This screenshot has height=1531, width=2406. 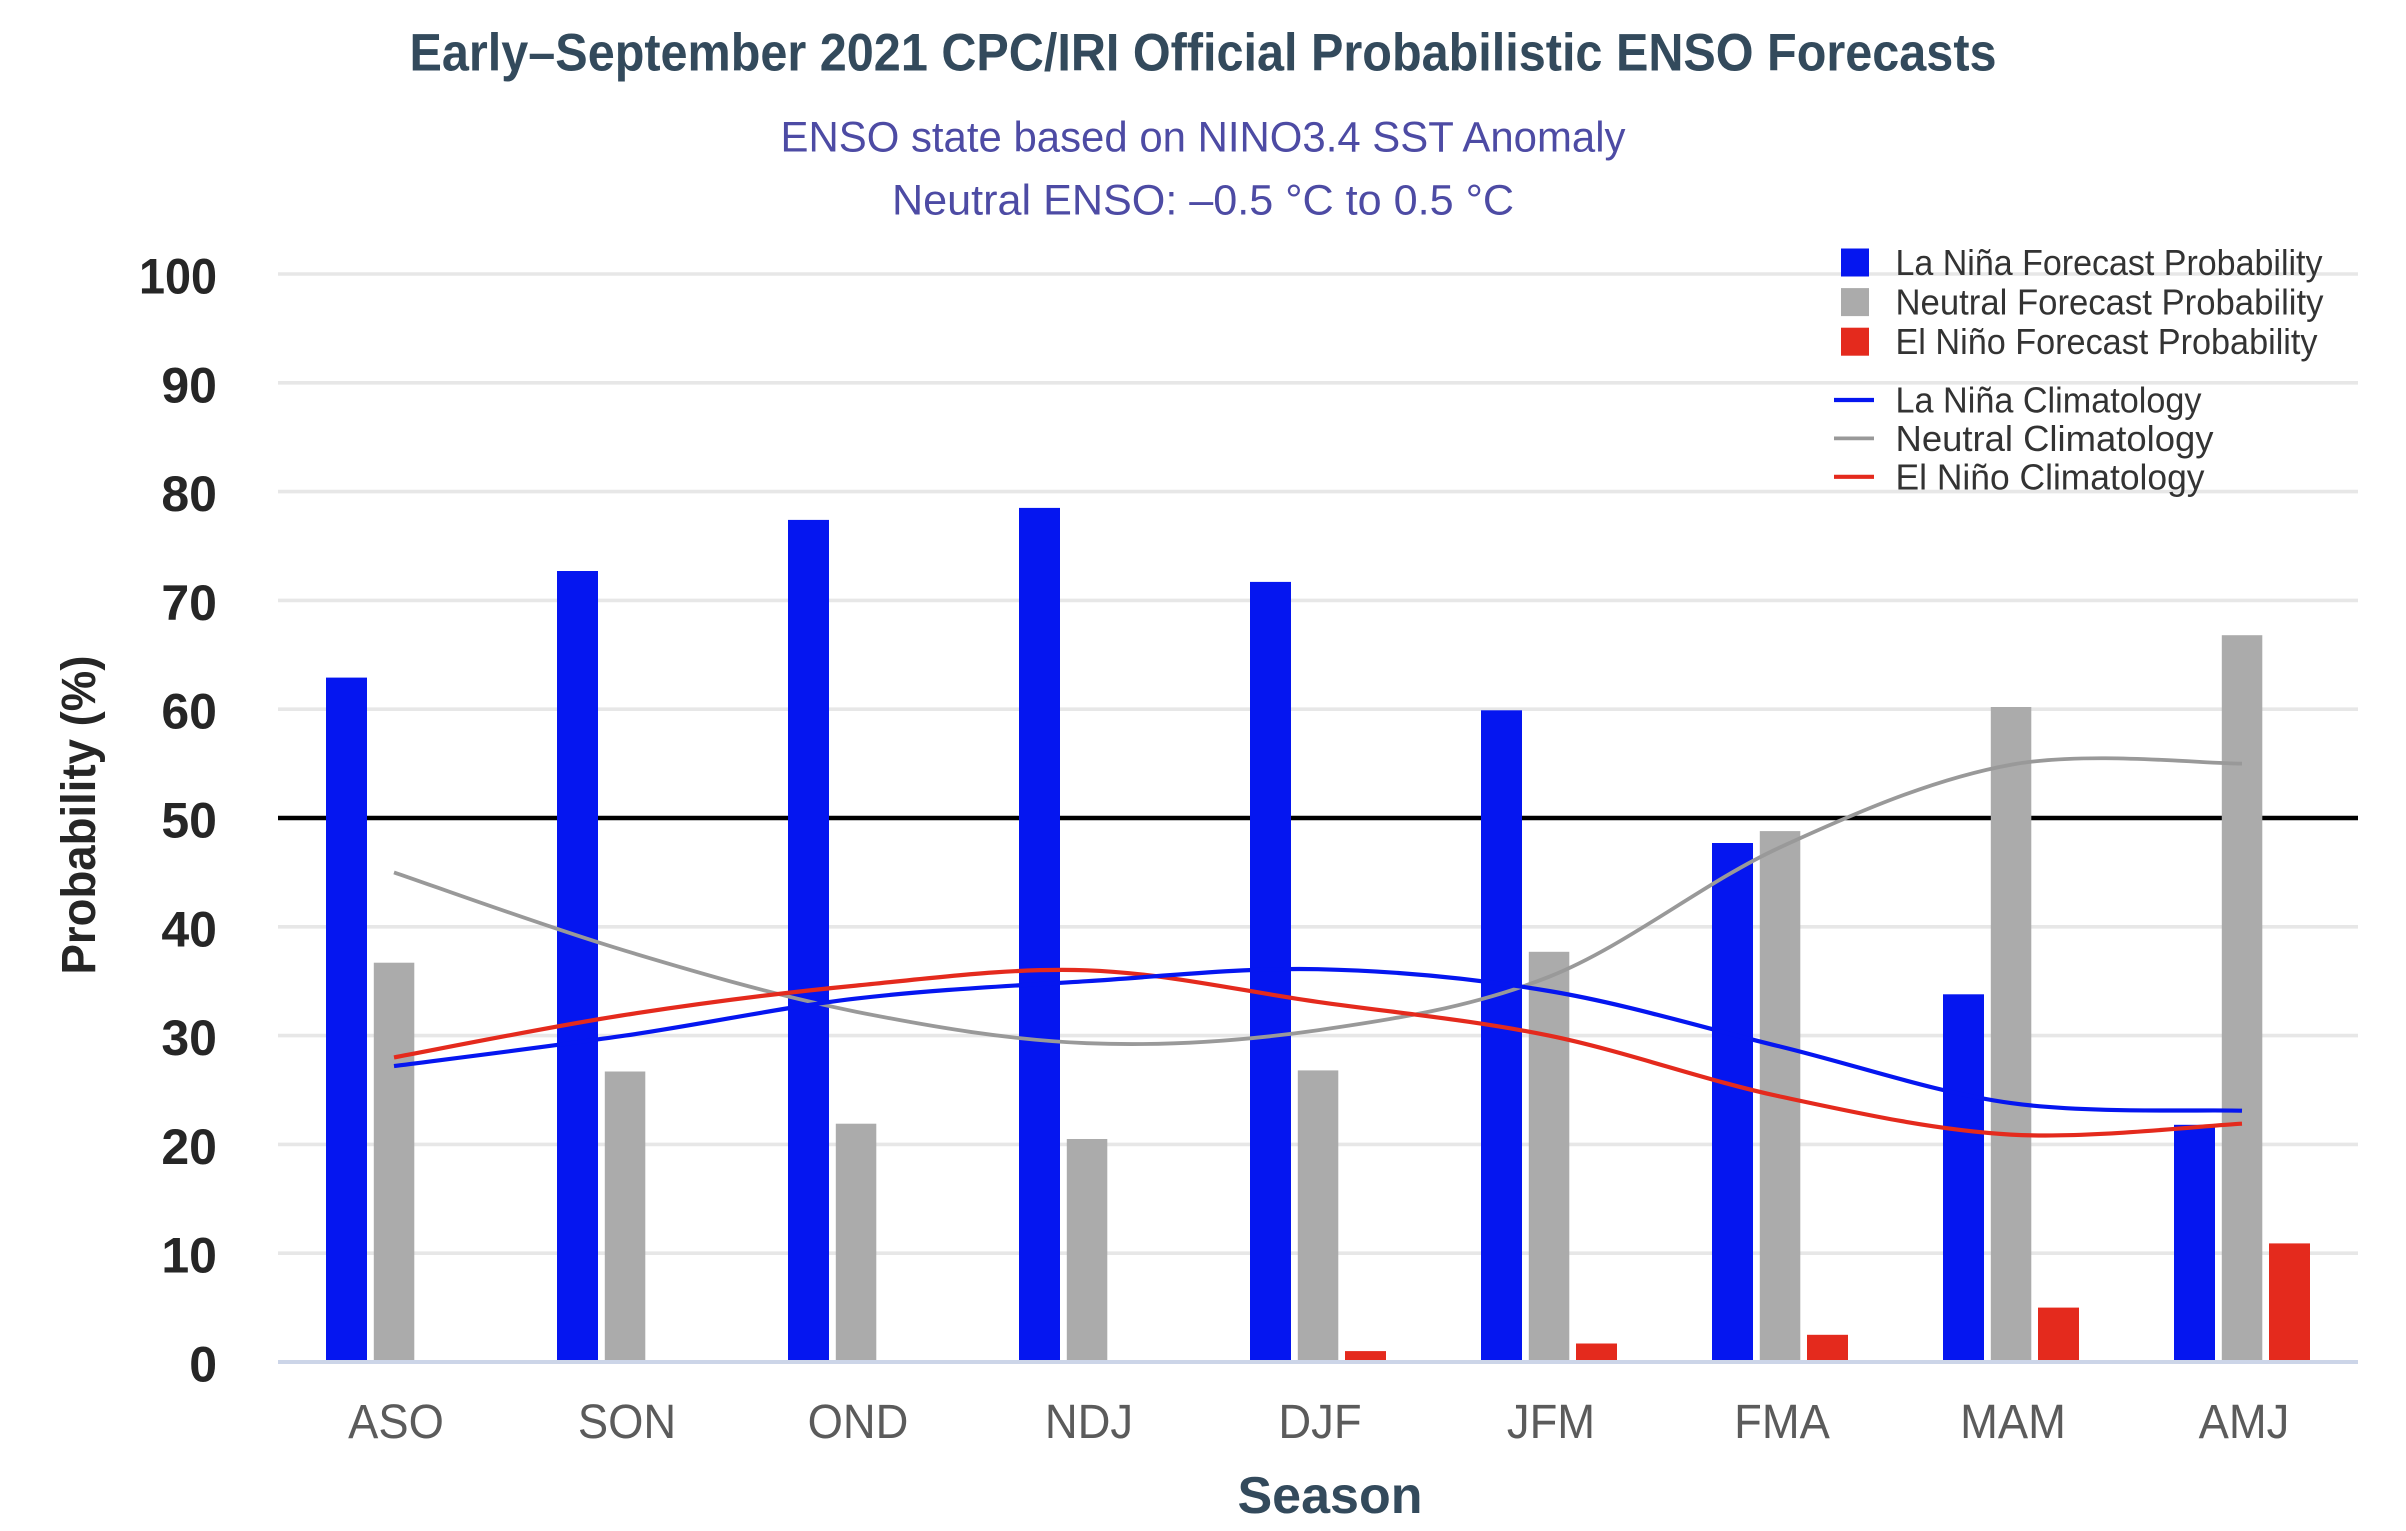 I want to click on svg-text: 40, so click(x=189, y=929).